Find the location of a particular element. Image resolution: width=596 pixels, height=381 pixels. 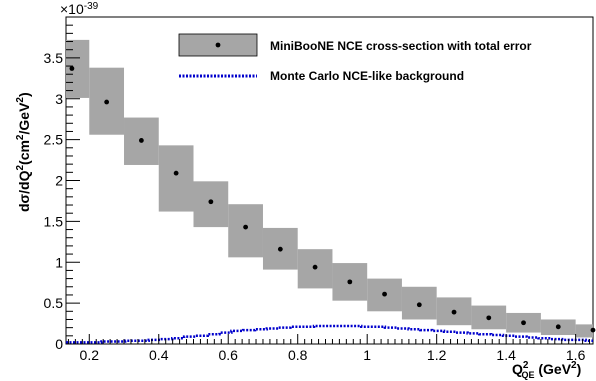

y-tick-label: 2.5 is located at coordinates (54, 140).